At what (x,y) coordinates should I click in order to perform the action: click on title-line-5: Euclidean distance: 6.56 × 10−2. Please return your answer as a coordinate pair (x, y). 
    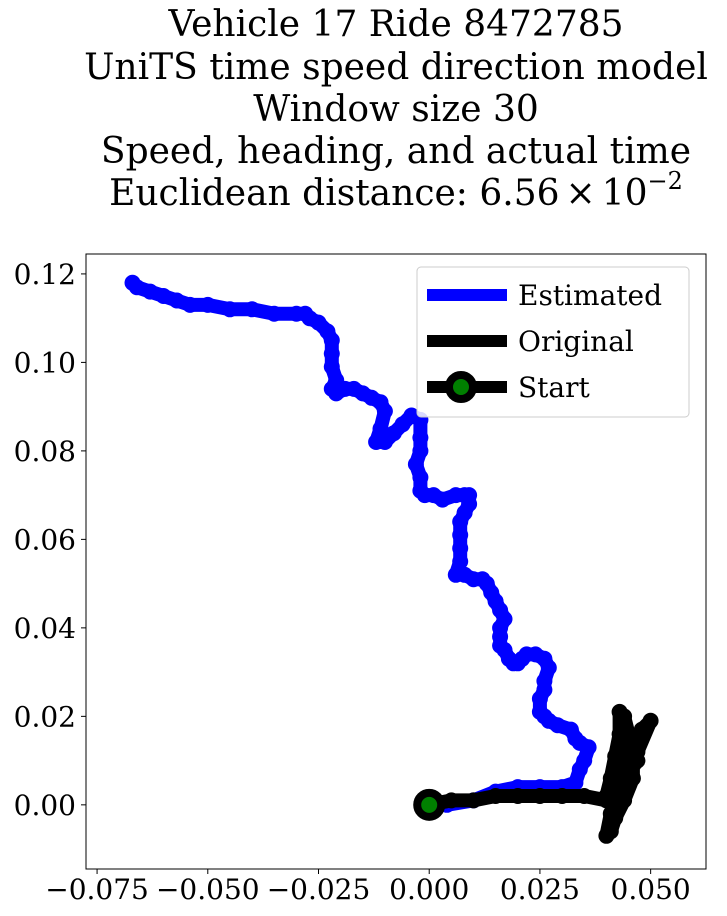
    Looking at the image, I should click on (396, 190).